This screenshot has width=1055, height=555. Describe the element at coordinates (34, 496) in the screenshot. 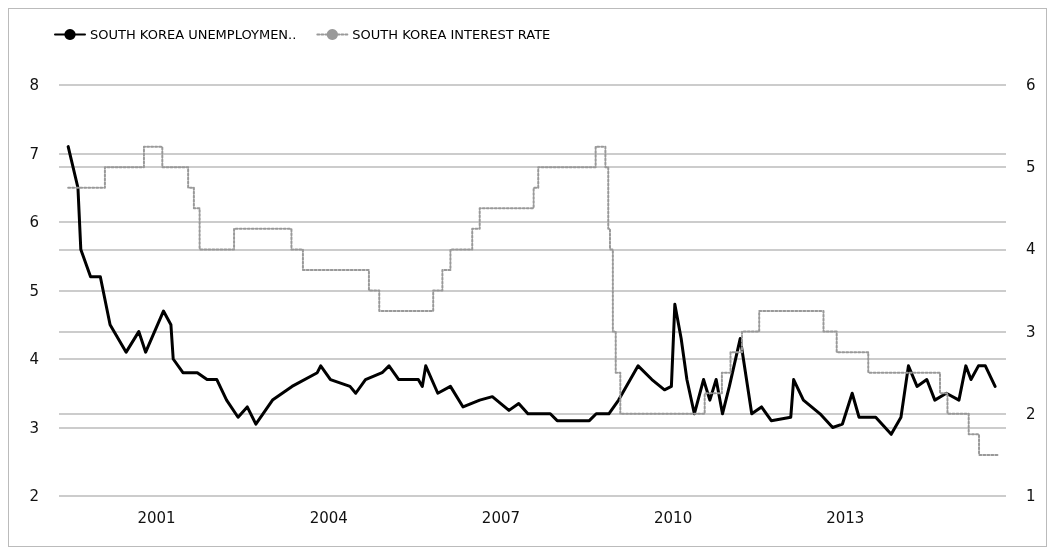

I see `y-tick-label: 2` at that location.